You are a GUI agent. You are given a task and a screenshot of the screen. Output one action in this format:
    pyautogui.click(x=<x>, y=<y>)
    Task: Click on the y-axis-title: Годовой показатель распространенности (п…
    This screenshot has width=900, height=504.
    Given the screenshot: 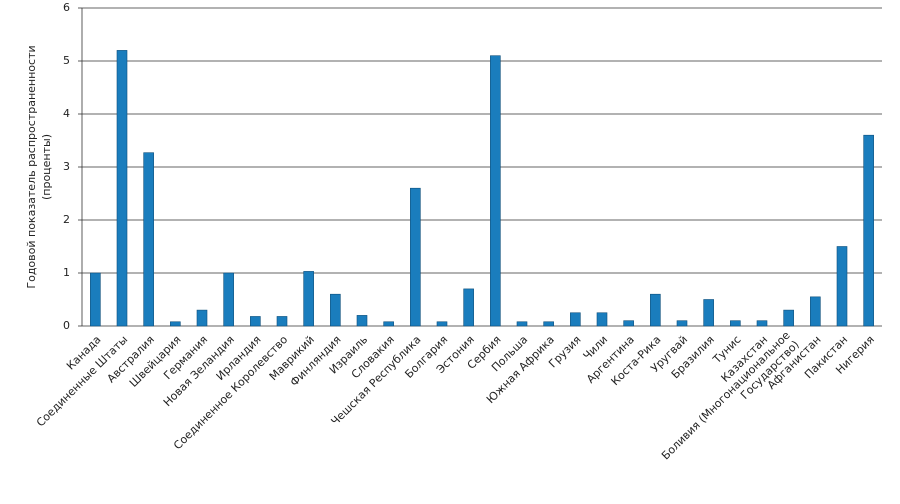 What is the action you would take?
    pyautogui.click(x=39, y=166)
    